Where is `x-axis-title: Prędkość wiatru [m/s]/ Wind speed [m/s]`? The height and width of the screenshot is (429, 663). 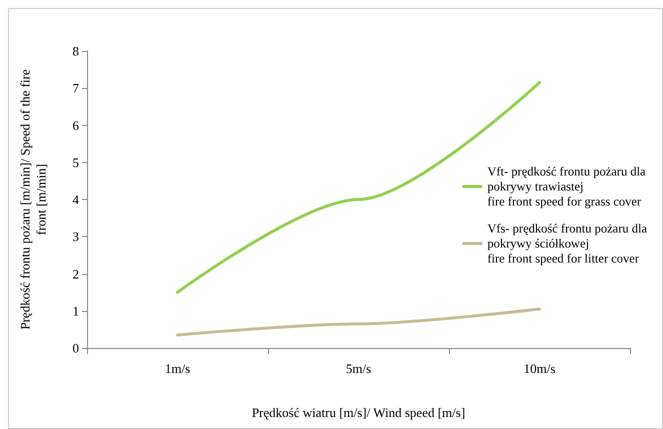 x-axis-title: Prędkość wiatru [m/s]/ Wind speed [m/s] is located at coordinates (359, 412).